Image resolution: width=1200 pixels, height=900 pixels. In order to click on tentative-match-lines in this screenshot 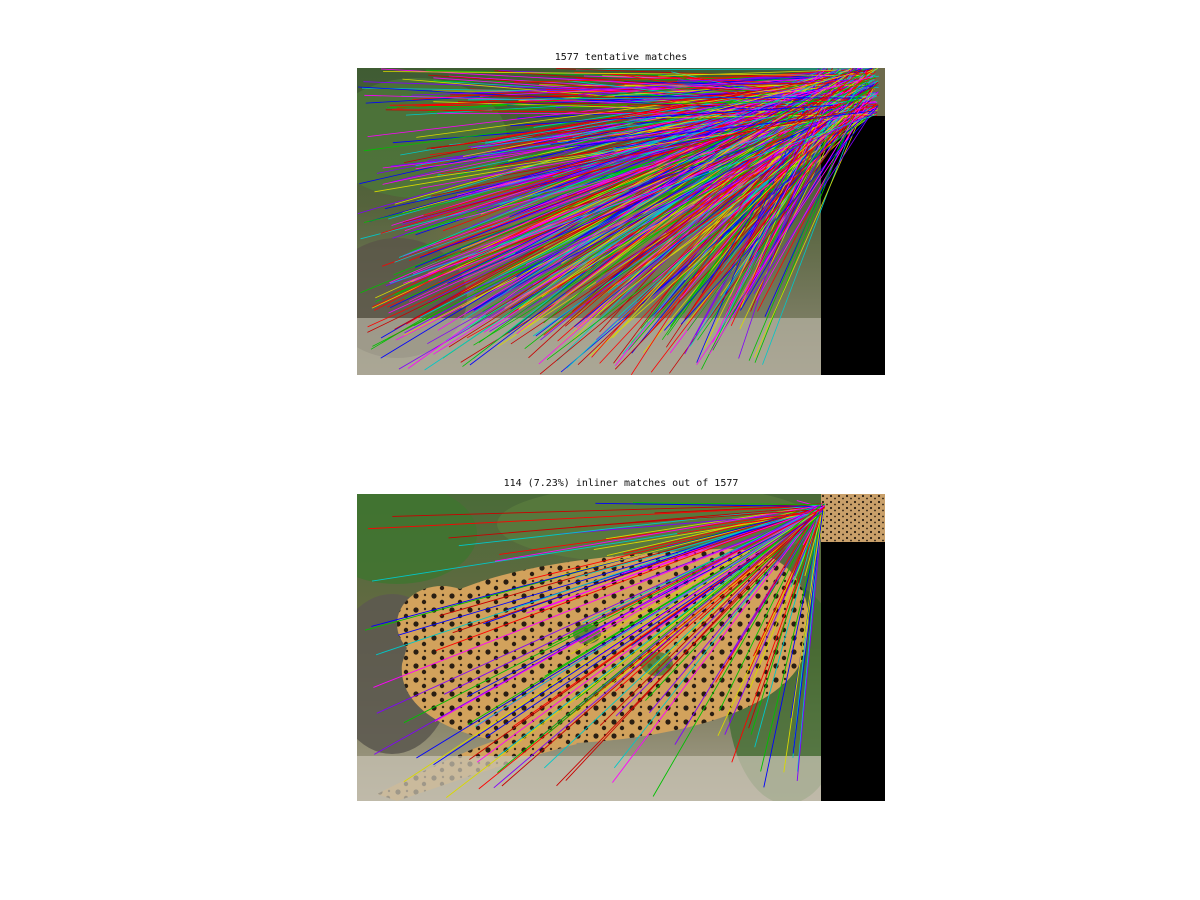, I will do `click(618, 221)`.